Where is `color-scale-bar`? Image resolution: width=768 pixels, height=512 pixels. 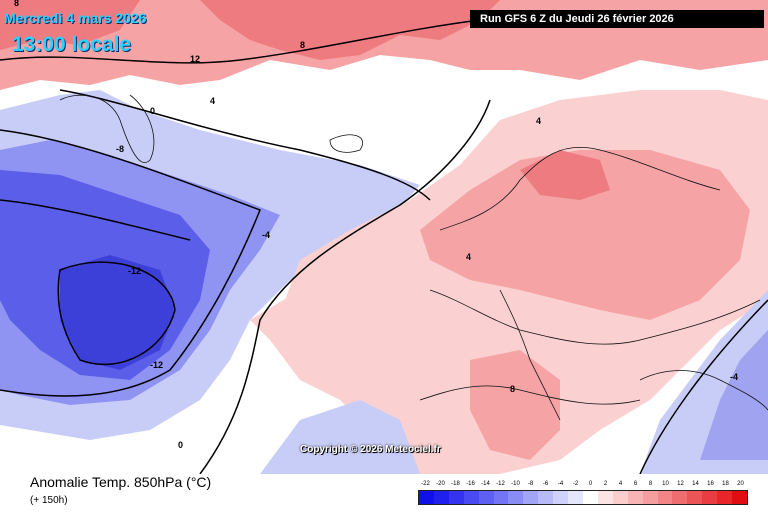
color-scale-bar is located at coordinates (583, 497).